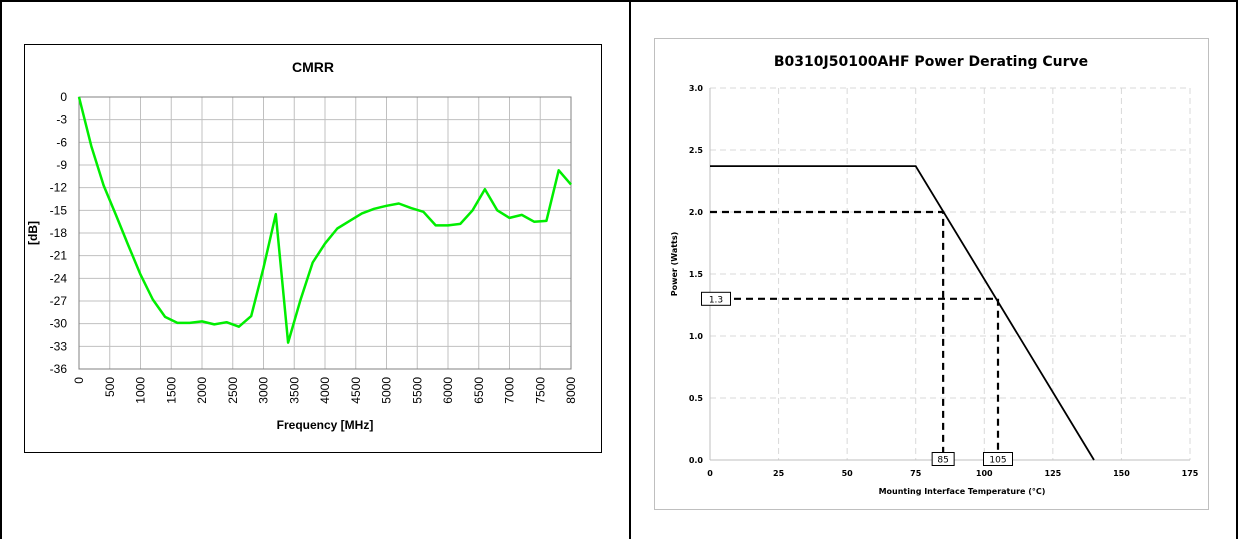 The height and width of the screenshot is (539, 1238). What do you see at coordinates (916, 473) in the screenshot?
I see `derating-x-tick-label: 75` at bounding box center [916, 473].